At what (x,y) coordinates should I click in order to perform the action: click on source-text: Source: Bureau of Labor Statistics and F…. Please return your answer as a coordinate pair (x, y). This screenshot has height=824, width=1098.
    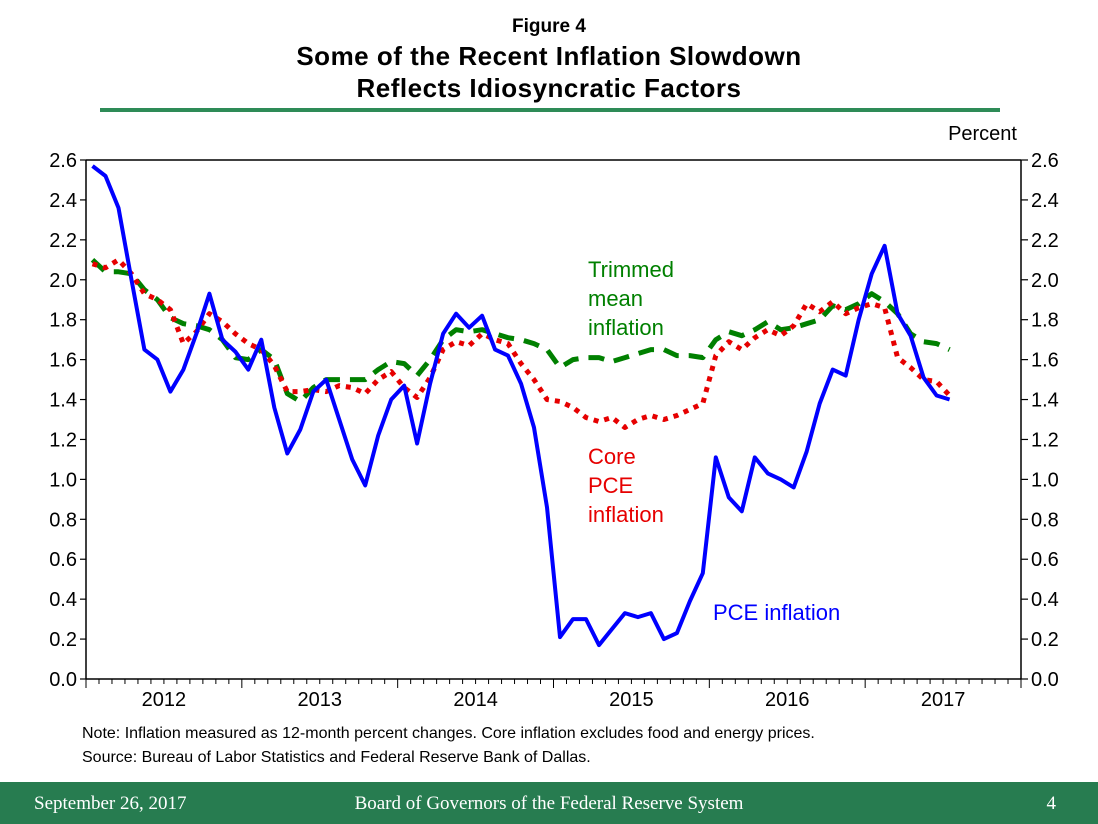
    Looking at the image, I should click on (336, 757).